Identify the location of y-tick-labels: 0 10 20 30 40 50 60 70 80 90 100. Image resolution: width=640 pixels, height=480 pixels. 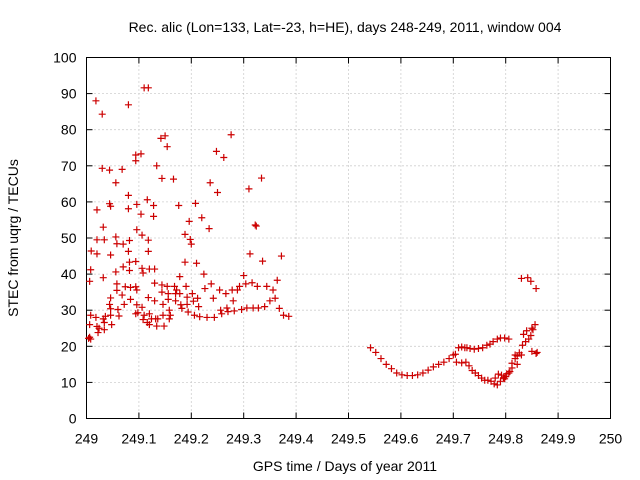
(65, 238).